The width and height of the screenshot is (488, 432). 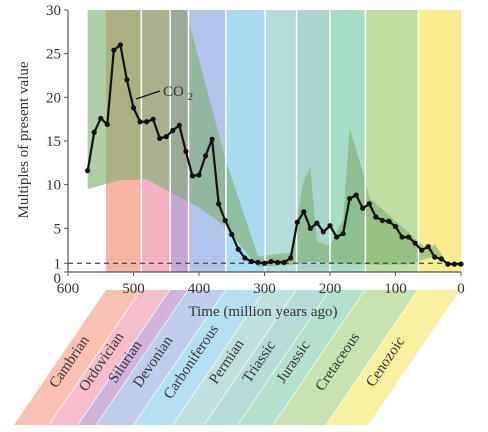 I want to click on x-axis-title: Time (million years ago), so click(x=262, y=312).